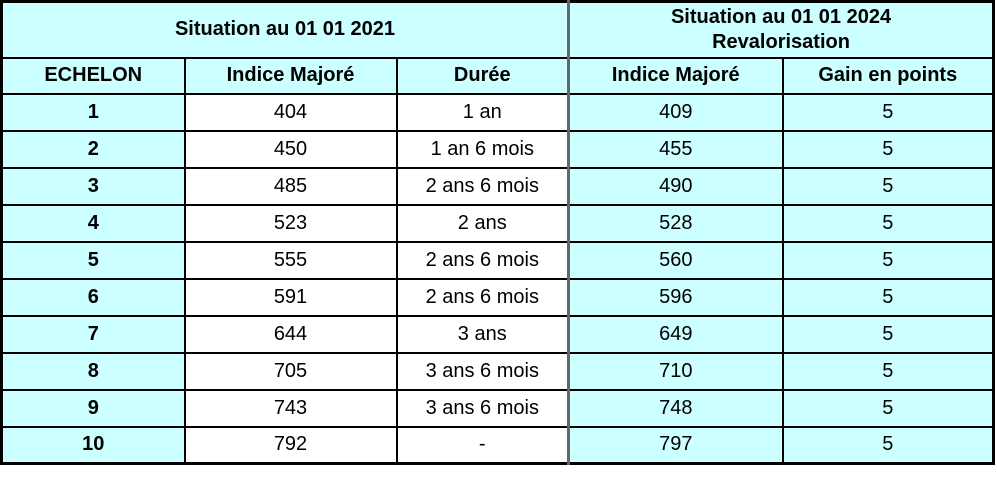 This screenshot has width=997, height=492. What do you see at coordinates (290, 408) in the screenshot?
I see `cell-indice-2021: 743` at bounding box center [290, 408].